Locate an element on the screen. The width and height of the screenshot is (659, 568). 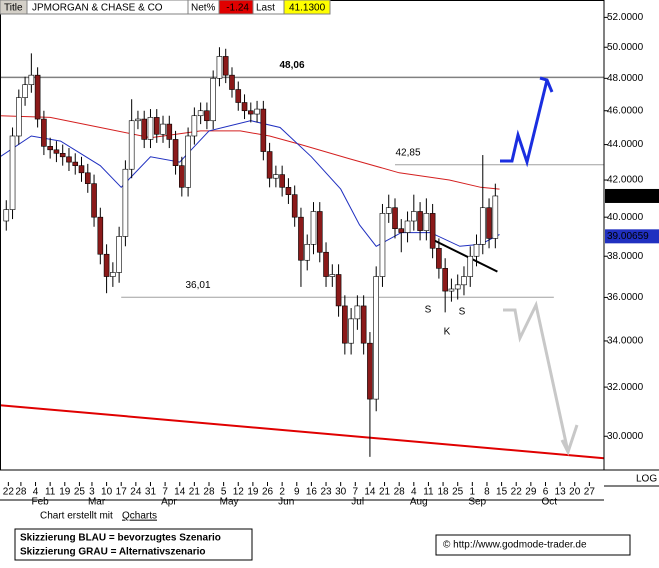
y-tick-label: 48.0000 is located at coordinates (625, 78).